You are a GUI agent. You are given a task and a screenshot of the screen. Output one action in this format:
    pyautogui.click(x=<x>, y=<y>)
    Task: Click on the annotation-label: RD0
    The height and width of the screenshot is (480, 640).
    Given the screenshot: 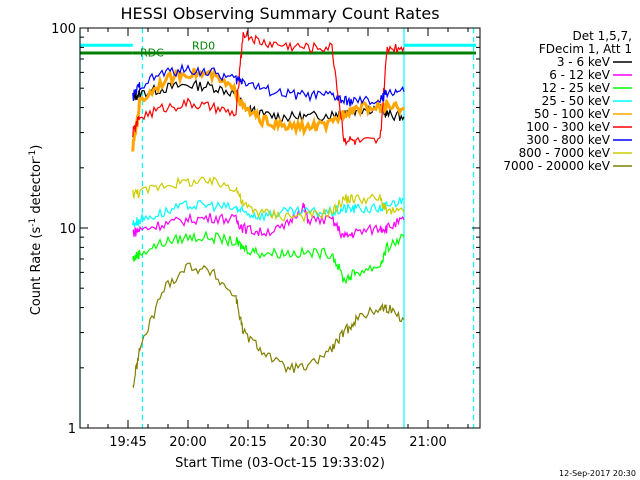 What is the action you would take?
    pyautogui.click(x=203, y=46)
    